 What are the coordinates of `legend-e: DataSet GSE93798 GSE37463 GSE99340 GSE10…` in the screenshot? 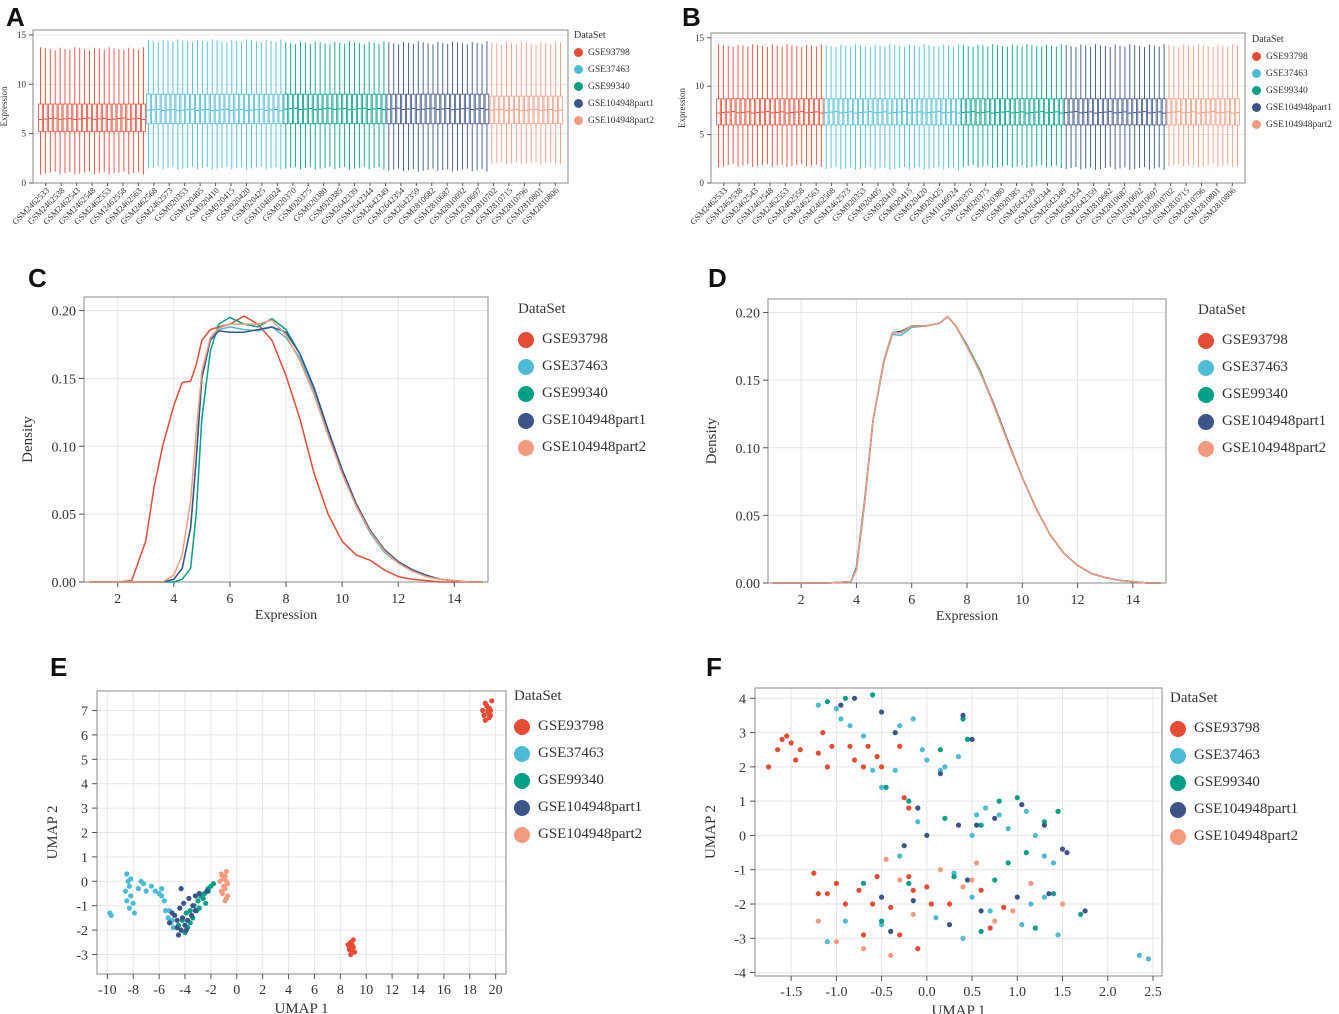 It's located at (578, 768).